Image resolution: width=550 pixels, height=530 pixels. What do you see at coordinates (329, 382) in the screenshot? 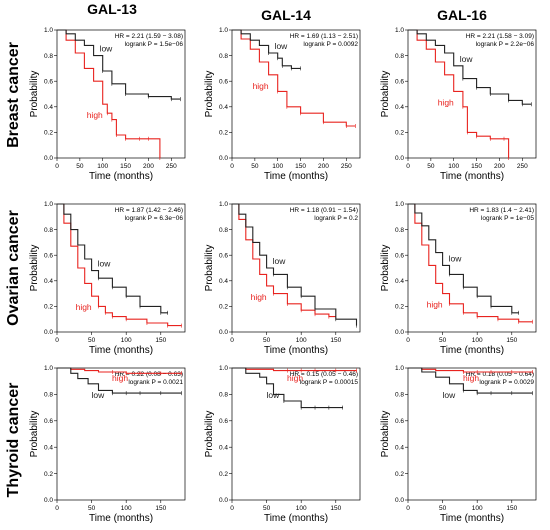
I see `logrank-text: logrank P = 0.00015` at bounding box center [329, 382].